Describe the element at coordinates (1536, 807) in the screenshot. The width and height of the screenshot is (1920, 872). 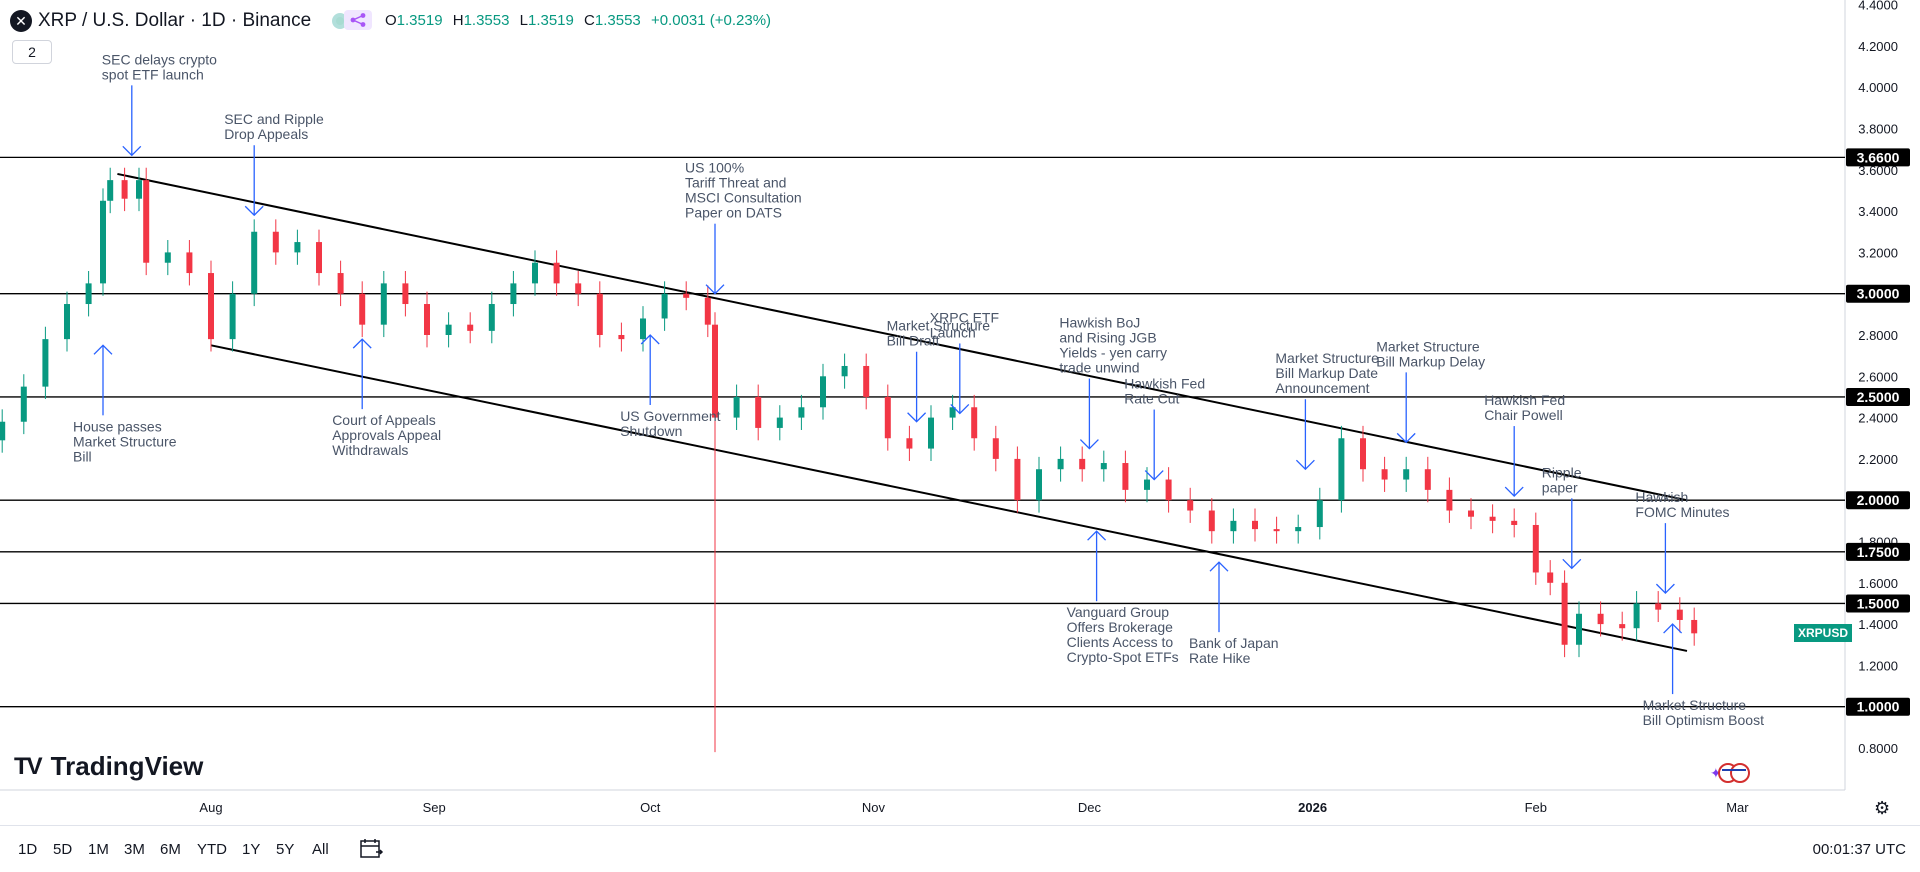
I see `x-tick-label: Feb` at that location.